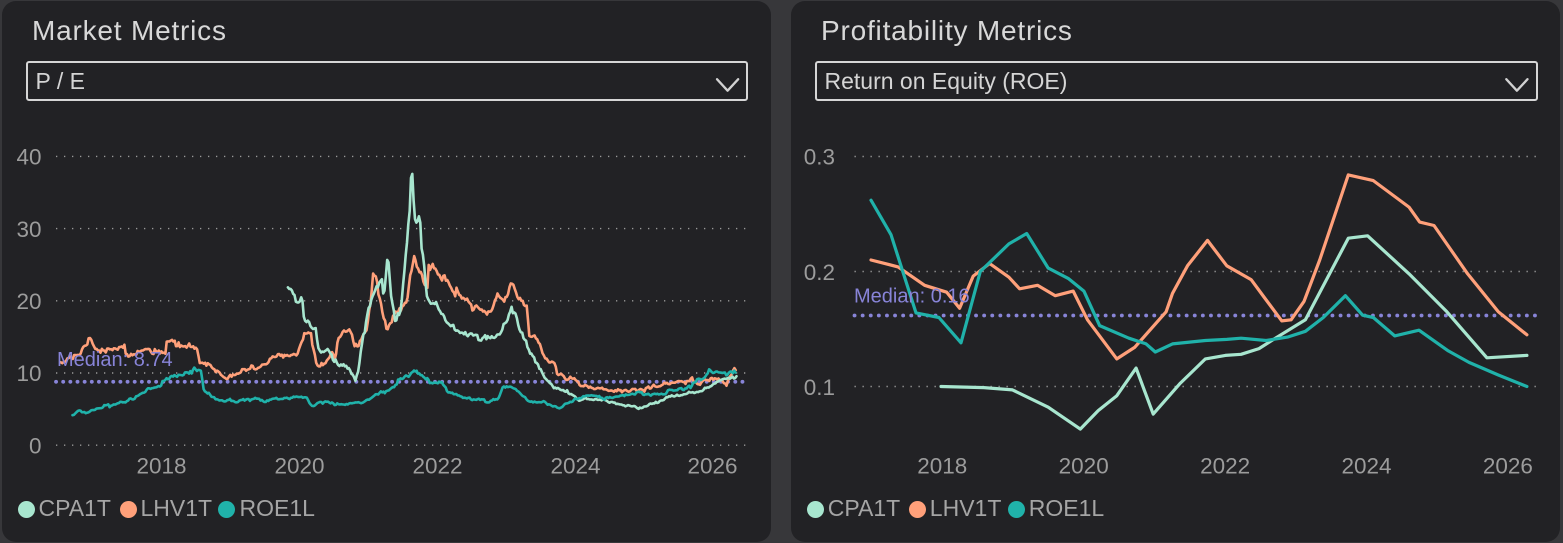 This screenshot has width=1563, height=543. Describe the element at coordinates (28, 157) in the screenshot. I see `svg-text: 40` at that location.